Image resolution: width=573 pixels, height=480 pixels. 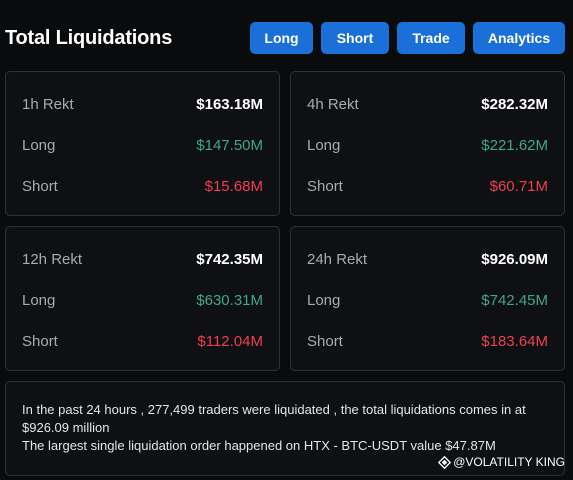 I want to click on tab-trade: Trade, so click(x=431, y=38).